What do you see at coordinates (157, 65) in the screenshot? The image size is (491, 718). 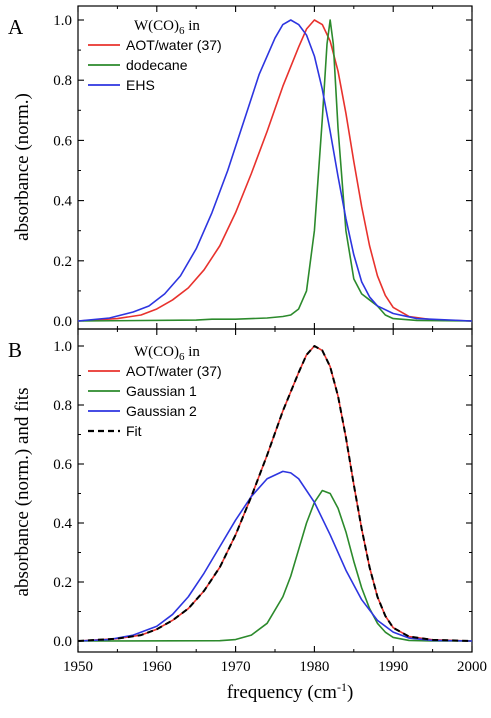 I see `legend-label: dodecane` at bounding box center [157, 65].